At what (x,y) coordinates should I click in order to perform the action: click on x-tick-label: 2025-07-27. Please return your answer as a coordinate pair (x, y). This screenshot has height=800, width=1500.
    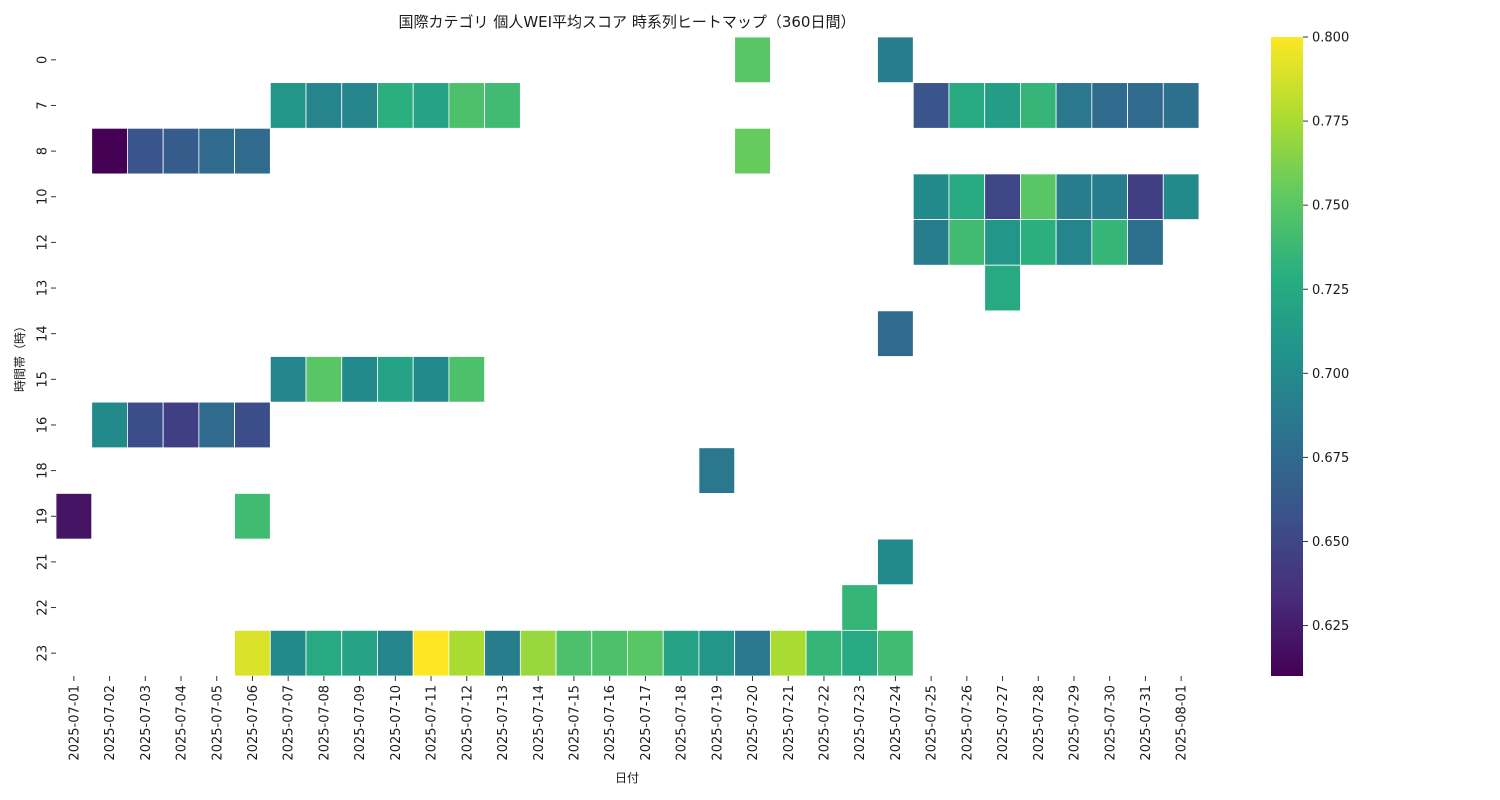
    Looking at the image, I should click on (1003, 723).